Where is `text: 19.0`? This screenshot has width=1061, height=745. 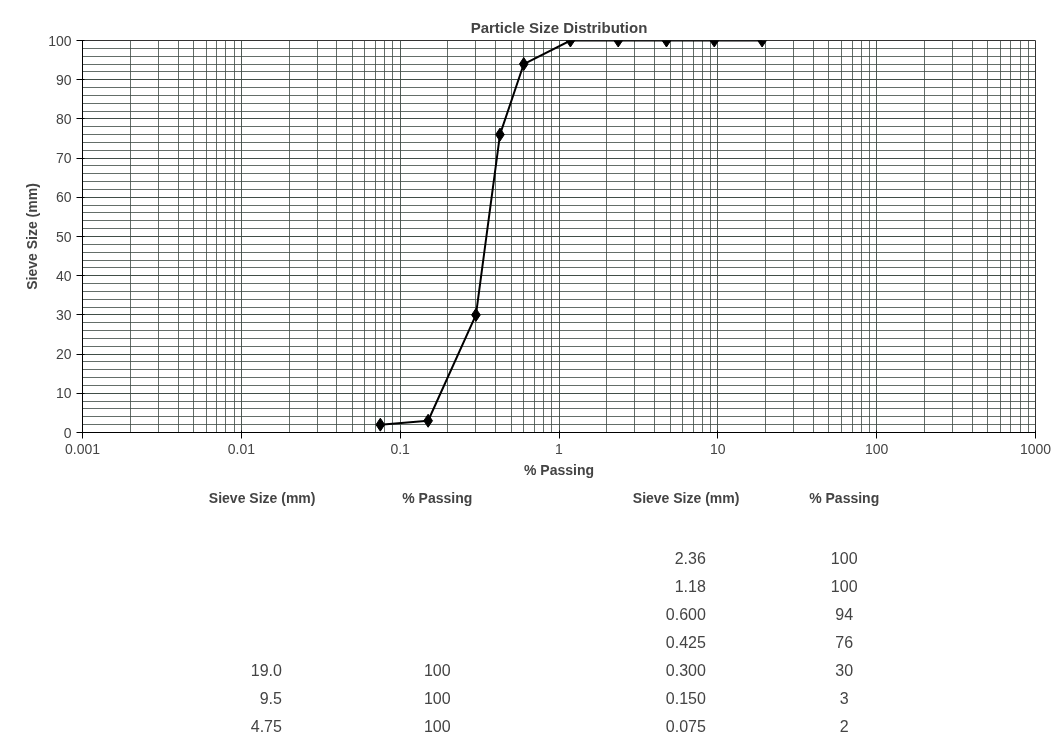
text: 19.0 is located at coordinates (266, 670).